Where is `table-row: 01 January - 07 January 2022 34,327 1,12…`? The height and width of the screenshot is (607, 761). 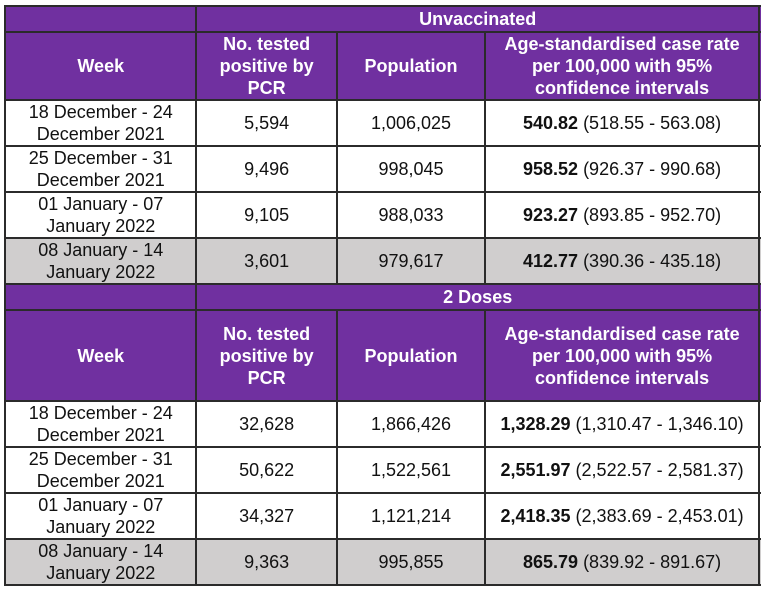 table-row: 01 January - 07 January 2022 34,327 1,12… is located at coordinates (382, 516).